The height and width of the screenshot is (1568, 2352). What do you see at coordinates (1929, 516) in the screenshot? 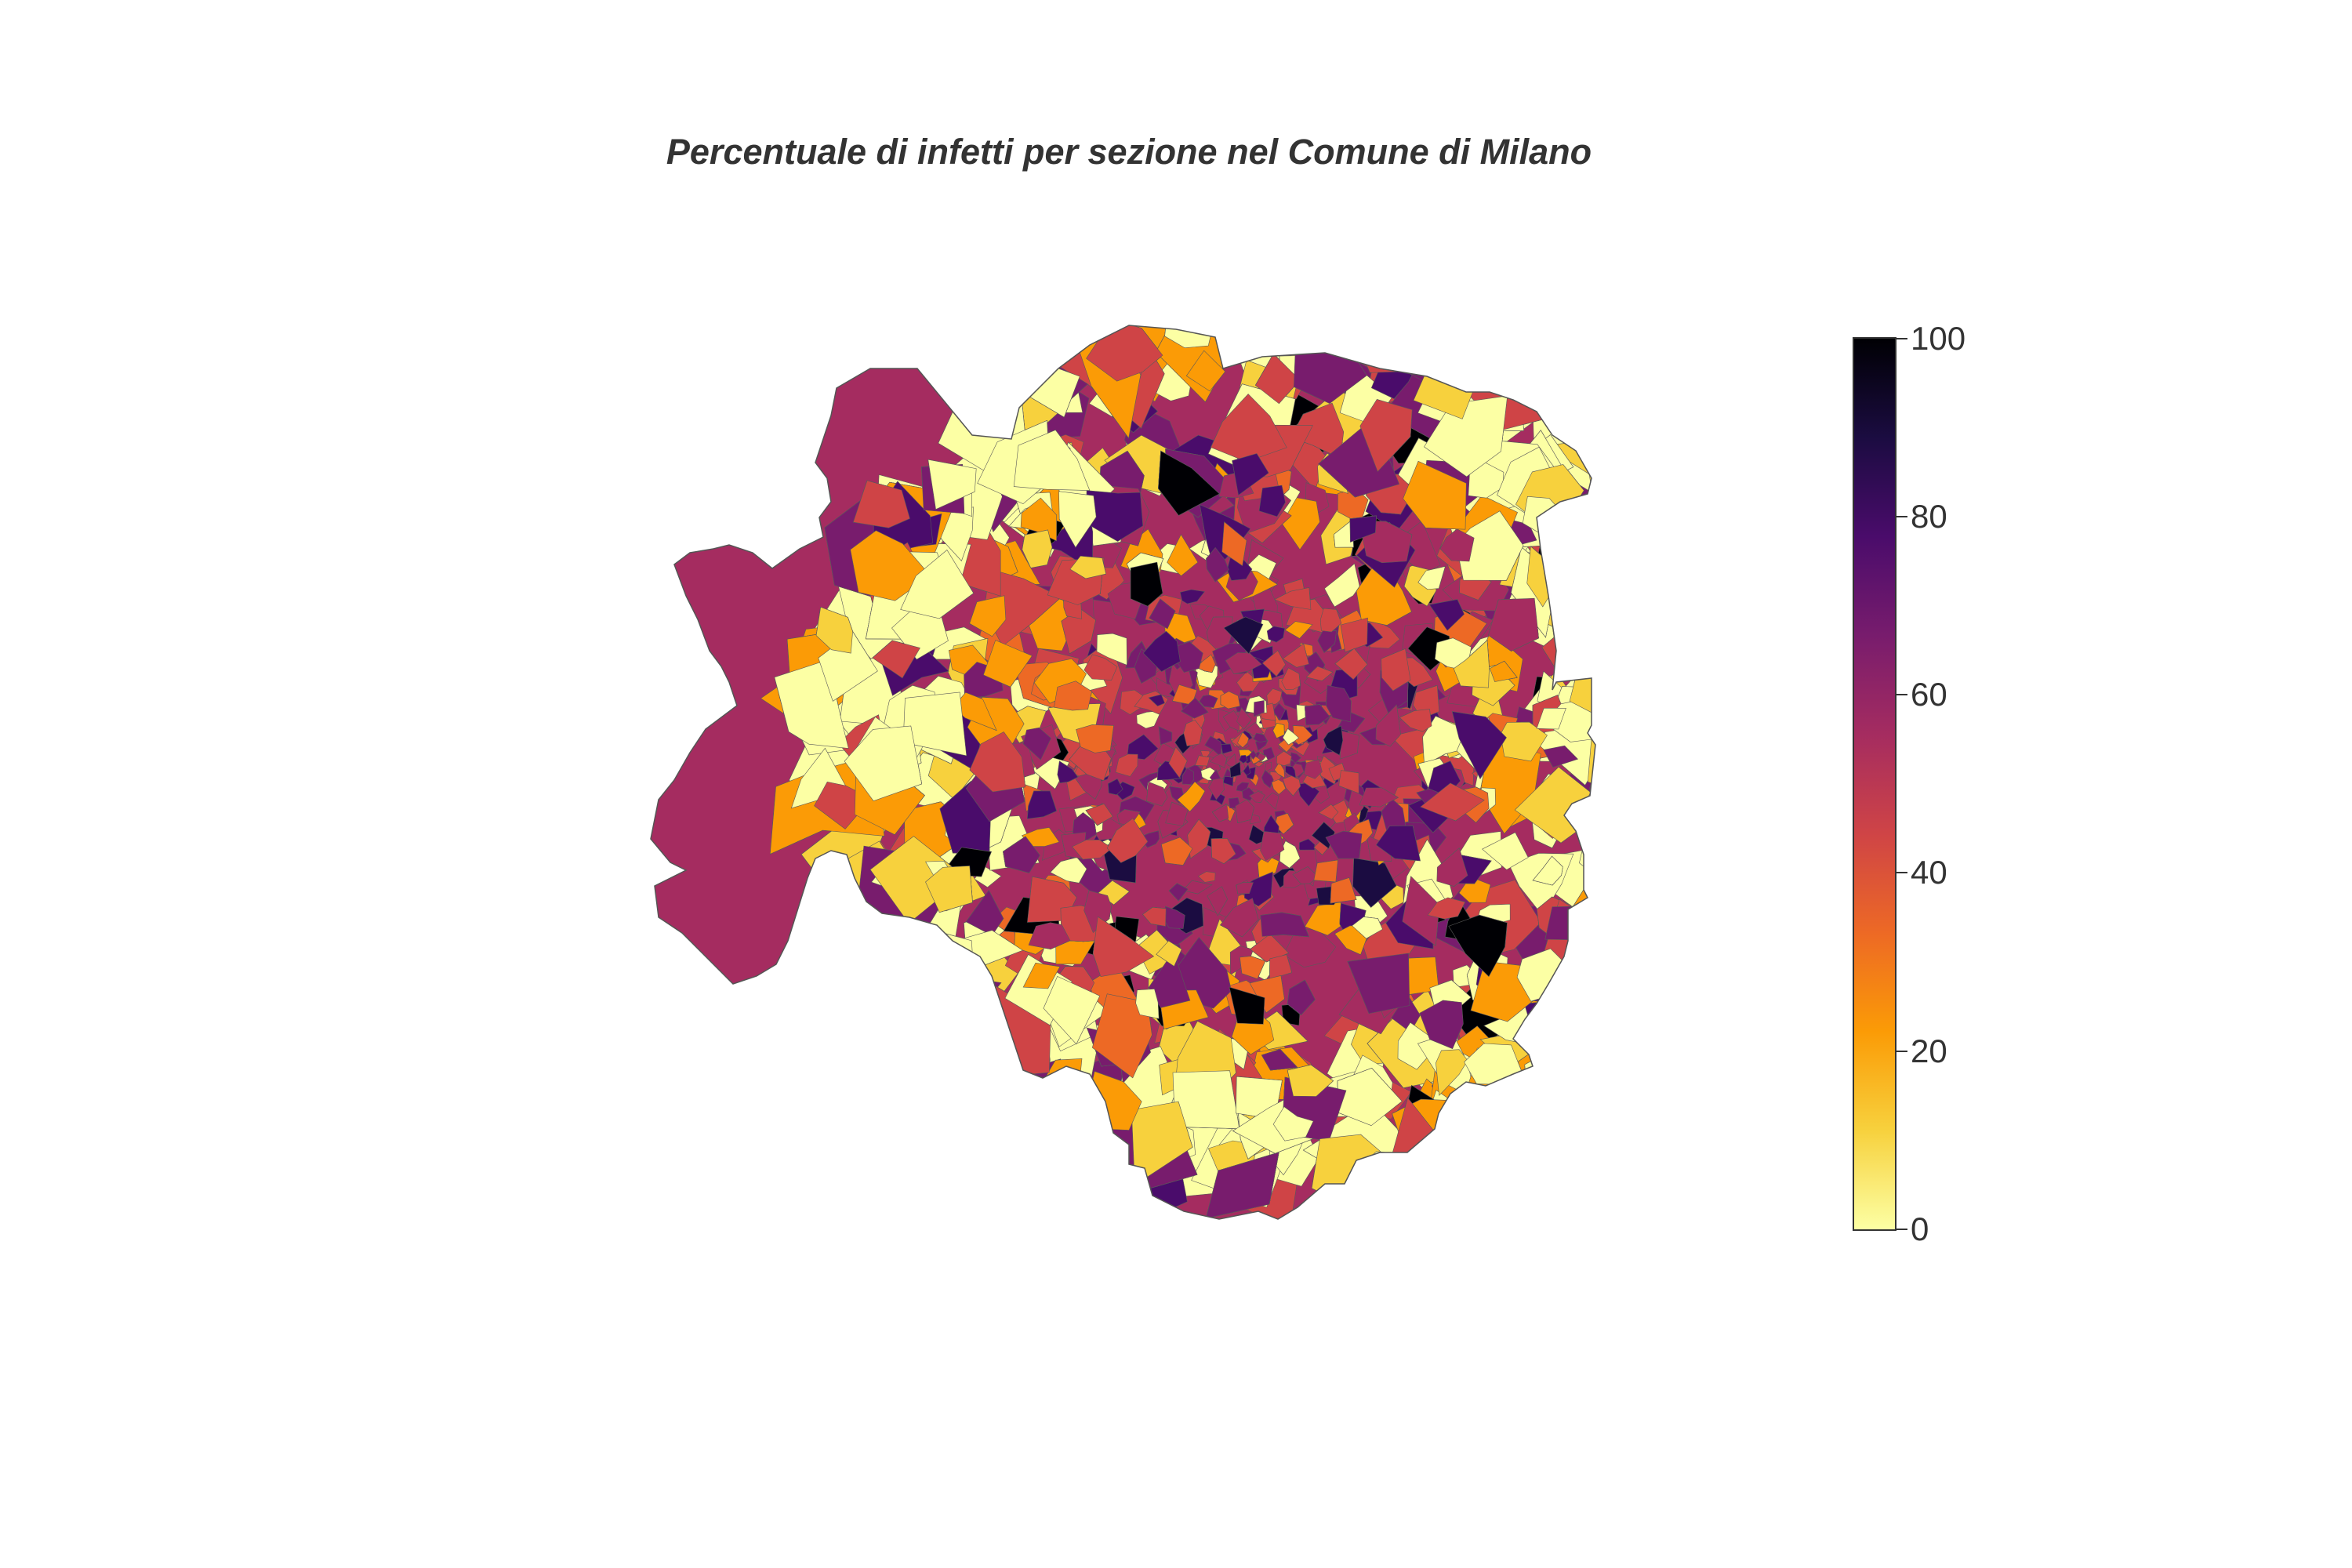
I see `colorbar-label-80: 80` at bounding box center [1929, 516].